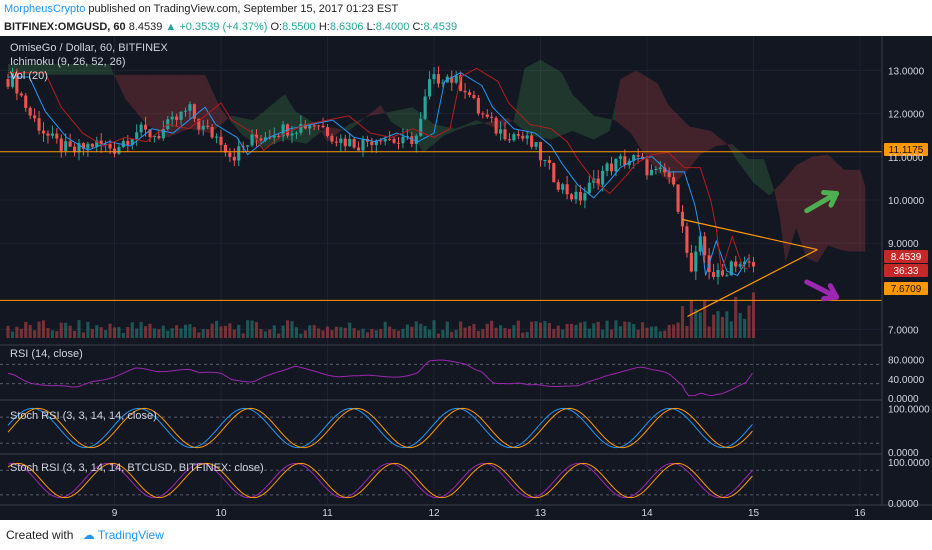 The height and width of the screenshot is (550, 932). What do you see at coordinates (752, 283) in the screenshot?
I see `triangle-lower-line` at bounding box center [752, 283].